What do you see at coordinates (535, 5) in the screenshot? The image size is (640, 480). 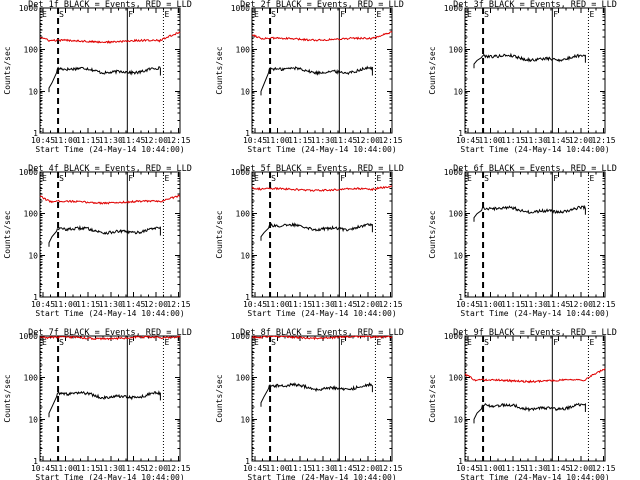 I see `panel-title: Det 3f BLACK = Events, RED = LLD` at bounding box center [535, 5].